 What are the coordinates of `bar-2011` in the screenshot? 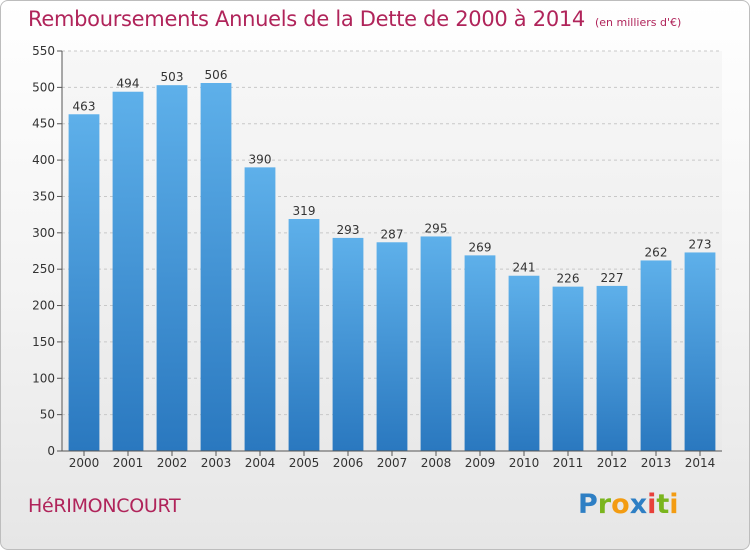 It's located at (568, 368).